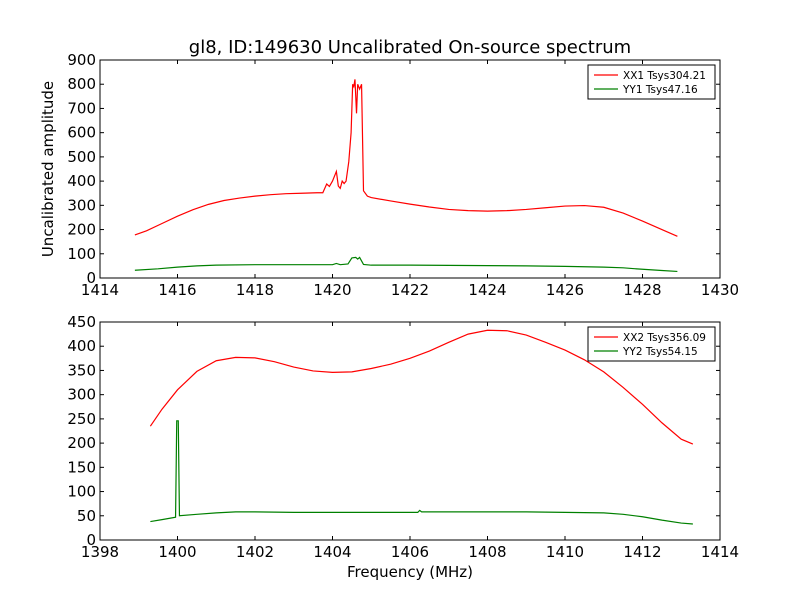 The height and width of the screenshot is (600, 800). Describe the element at coordinates (664, 76) in the screenshot. I see `legend-entry: XX1 Tsys304.21` at that location.